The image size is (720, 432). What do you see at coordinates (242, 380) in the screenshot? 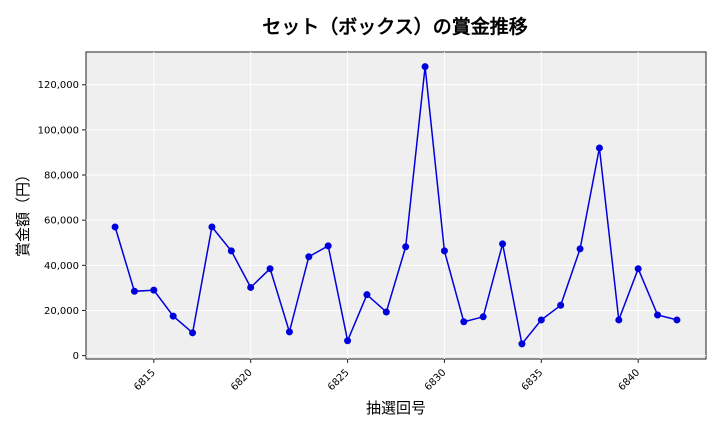
I see `x-tick-label: 6820` at bounding box center [242, 380].